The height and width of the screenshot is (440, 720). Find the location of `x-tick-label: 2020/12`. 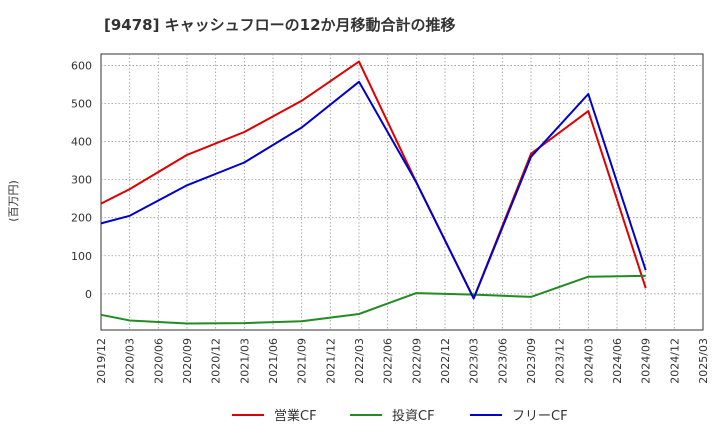

x-tick-label: 2020/12 is located at coordinates (216, 361).